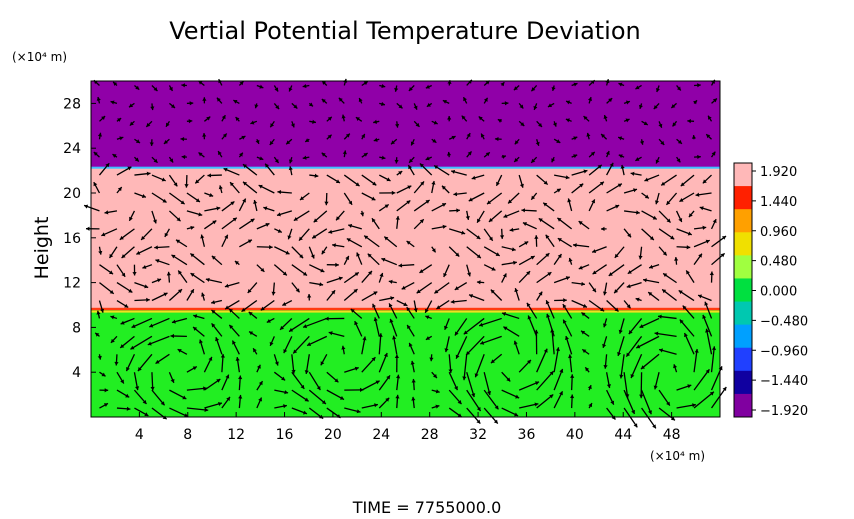  What do you see at coordinates (72, 284) in the screenshot?
I see `y-tick-label-2: 12` at bounding box center [72, 284].